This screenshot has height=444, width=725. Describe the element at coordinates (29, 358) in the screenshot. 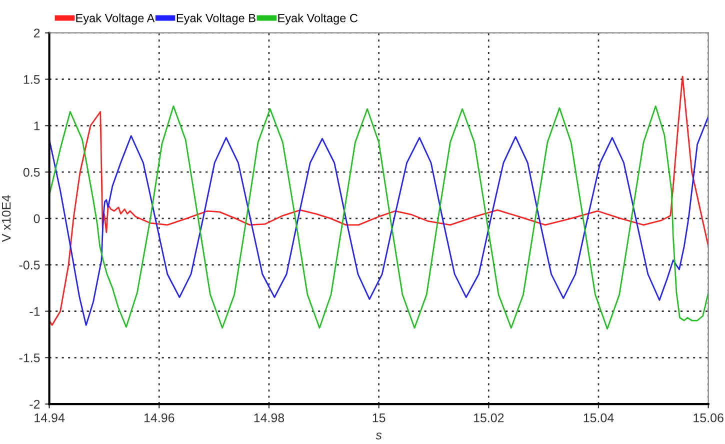

I see `y-tick-label: -1.5` at that location.